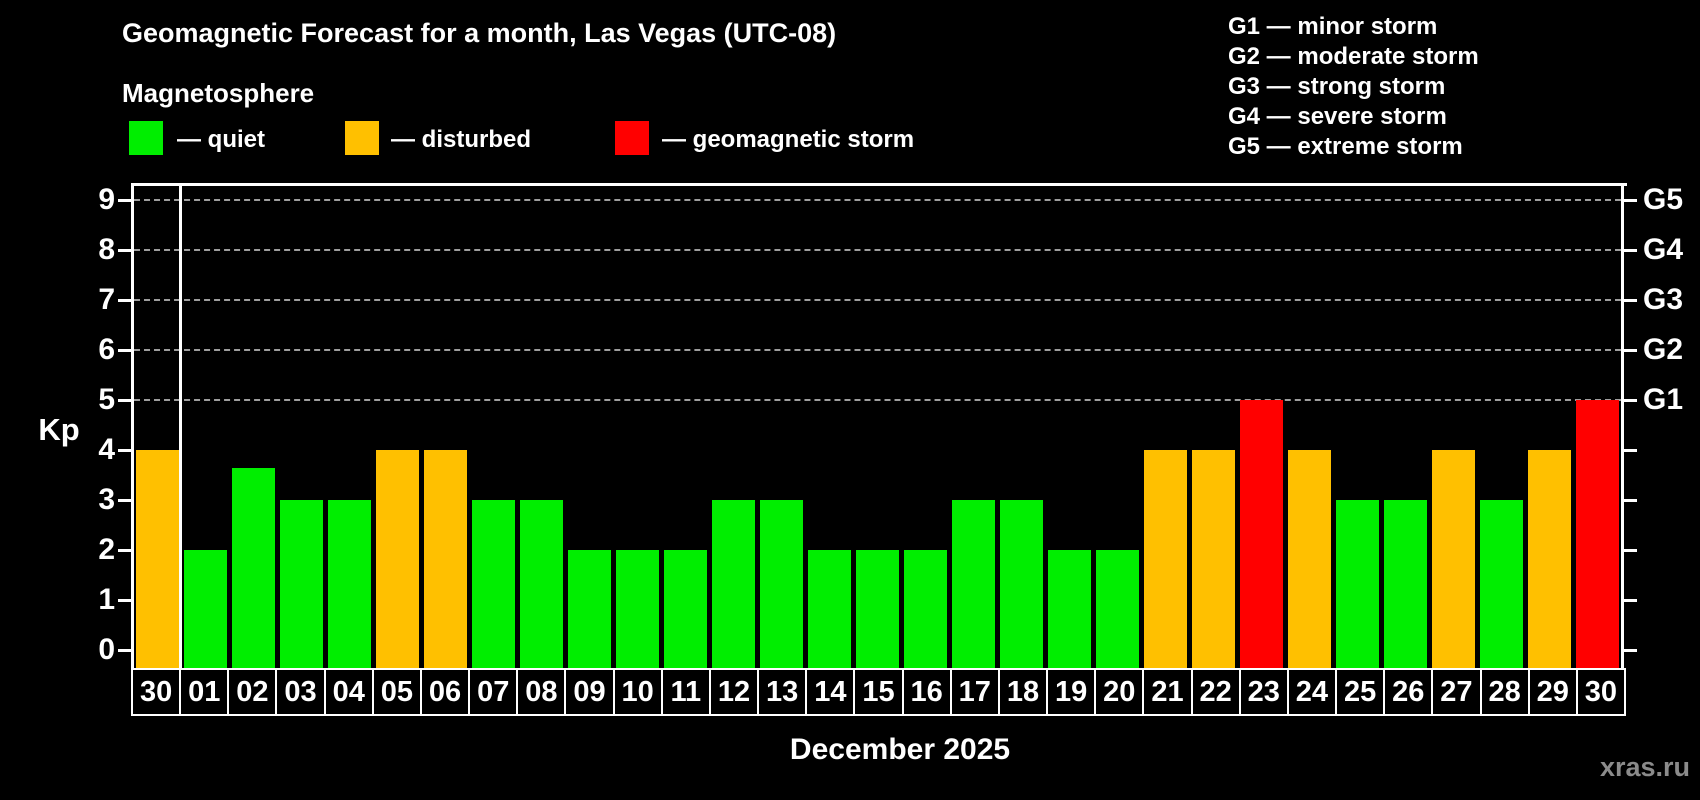 This screenshot has height=800, width=1700. What do you see at coordinates (1663, 349) in the screenshot?
I see `right-axis-label-g2: G2` at bounding box center [1663, 349].